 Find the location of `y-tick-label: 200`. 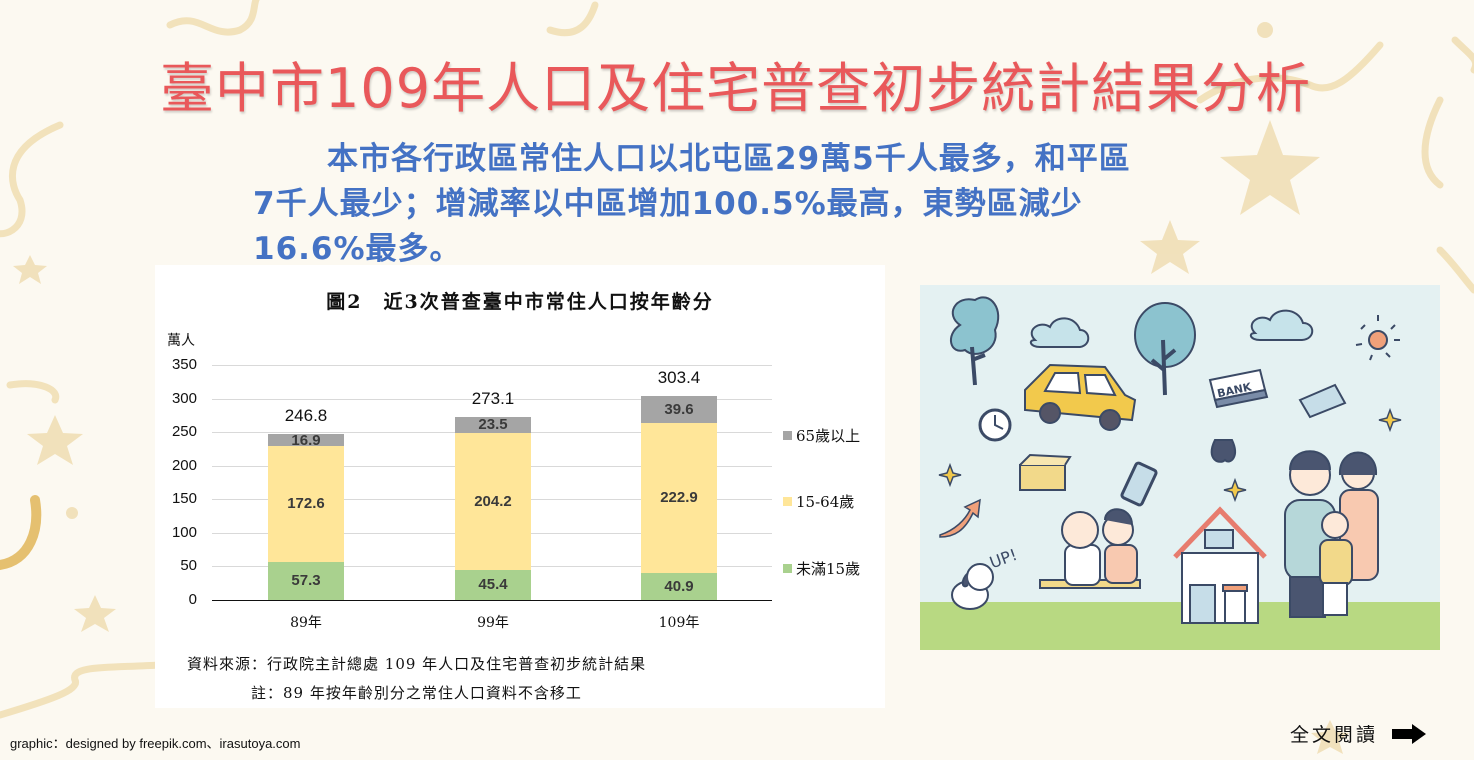

y-tick-label: 200 is located at coordinates (184, 465).